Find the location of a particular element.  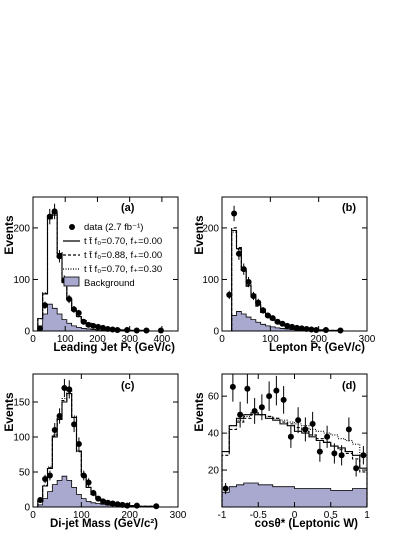

y-tick-label-b-2: 200 is located at coordinates (210, 228).